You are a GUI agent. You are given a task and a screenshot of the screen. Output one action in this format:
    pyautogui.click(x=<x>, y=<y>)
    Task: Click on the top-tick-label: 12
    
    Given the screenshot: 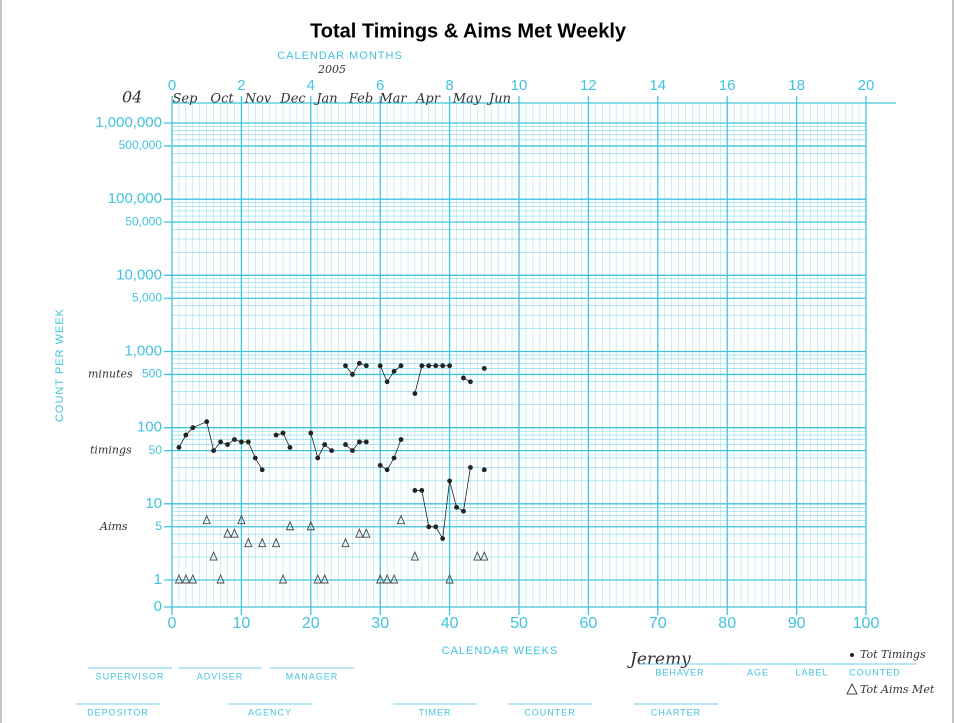 What is the action you would take?
    pyautogui.click(x=588, y=85)
    